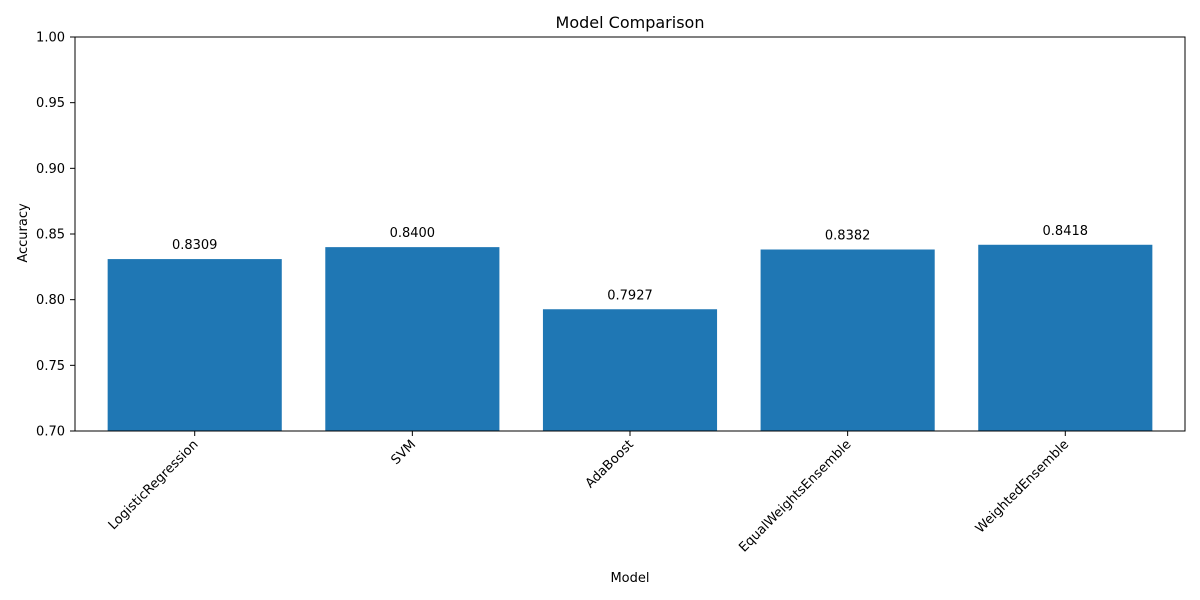 Image resolution: width=1200 pixels, height=600 pixels. What do you see at coordinates (50, 169) in the screenshot?
I see `y-tick-label: 0.90` at bounding box center [50, 169].